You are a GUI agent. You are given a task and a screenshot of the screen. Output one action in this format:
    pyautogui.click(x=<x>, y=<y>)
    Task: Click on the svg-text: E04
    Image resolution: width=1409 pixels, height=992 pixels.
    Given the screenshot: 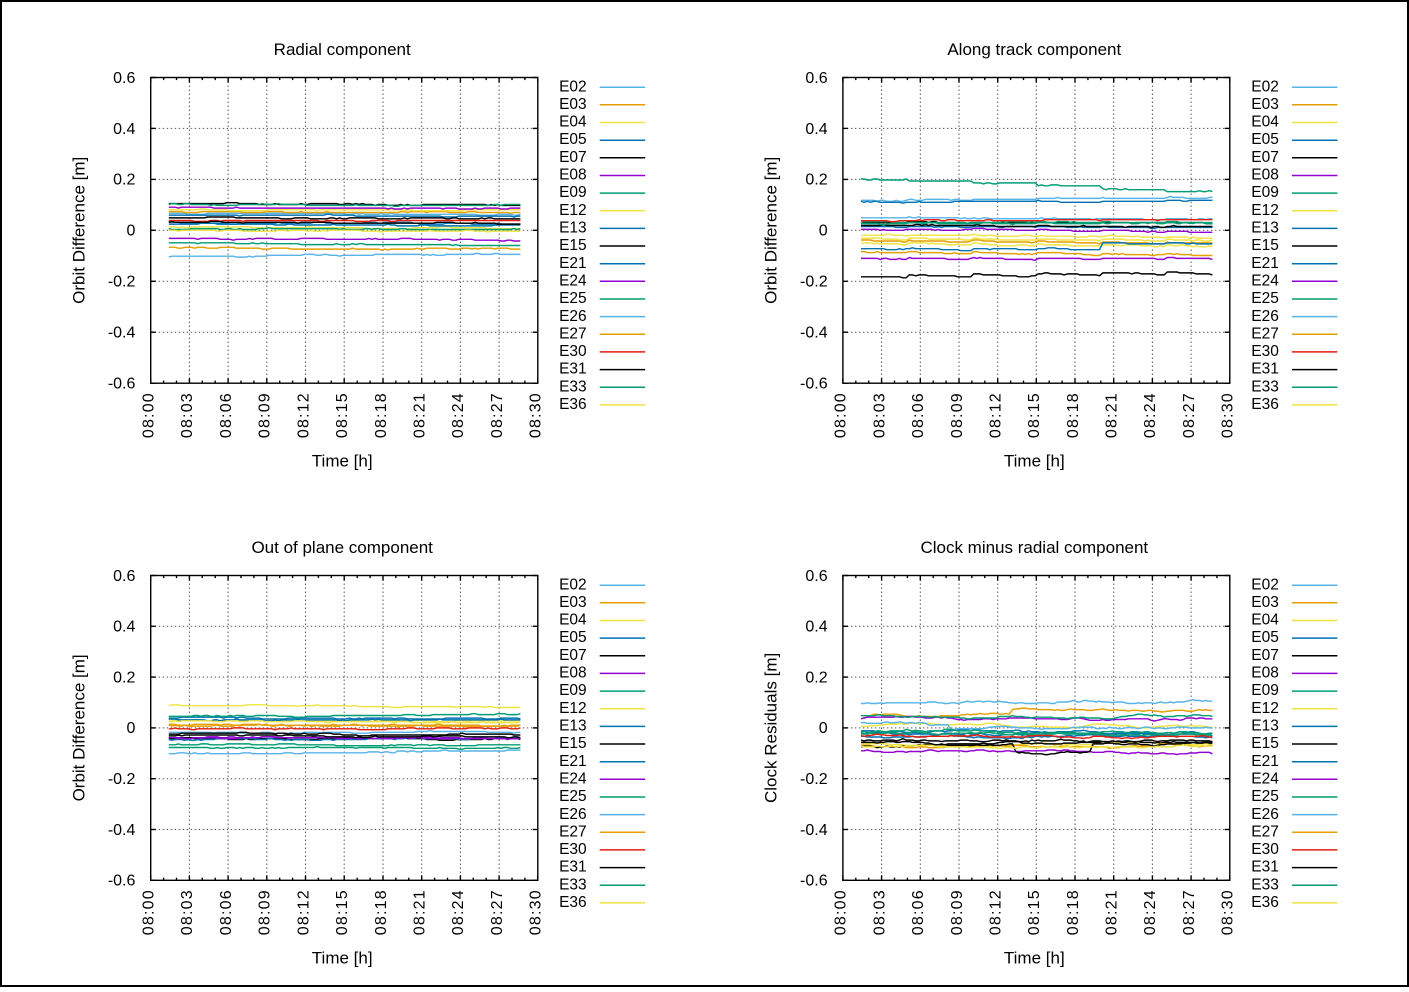 What is the action you would take?
    pyautogui.click(x=573, y=620)
    